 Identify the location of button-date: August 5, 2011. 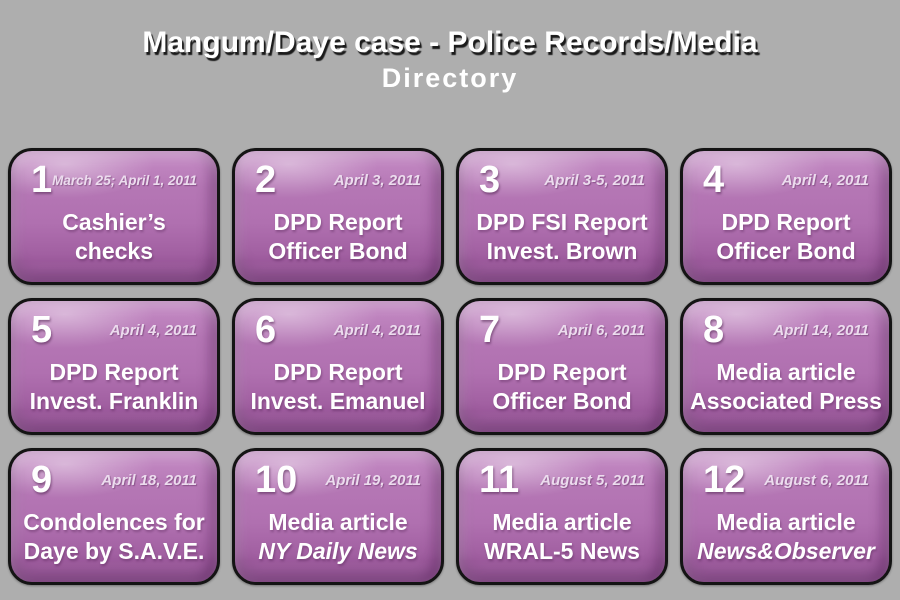
(592, 480).